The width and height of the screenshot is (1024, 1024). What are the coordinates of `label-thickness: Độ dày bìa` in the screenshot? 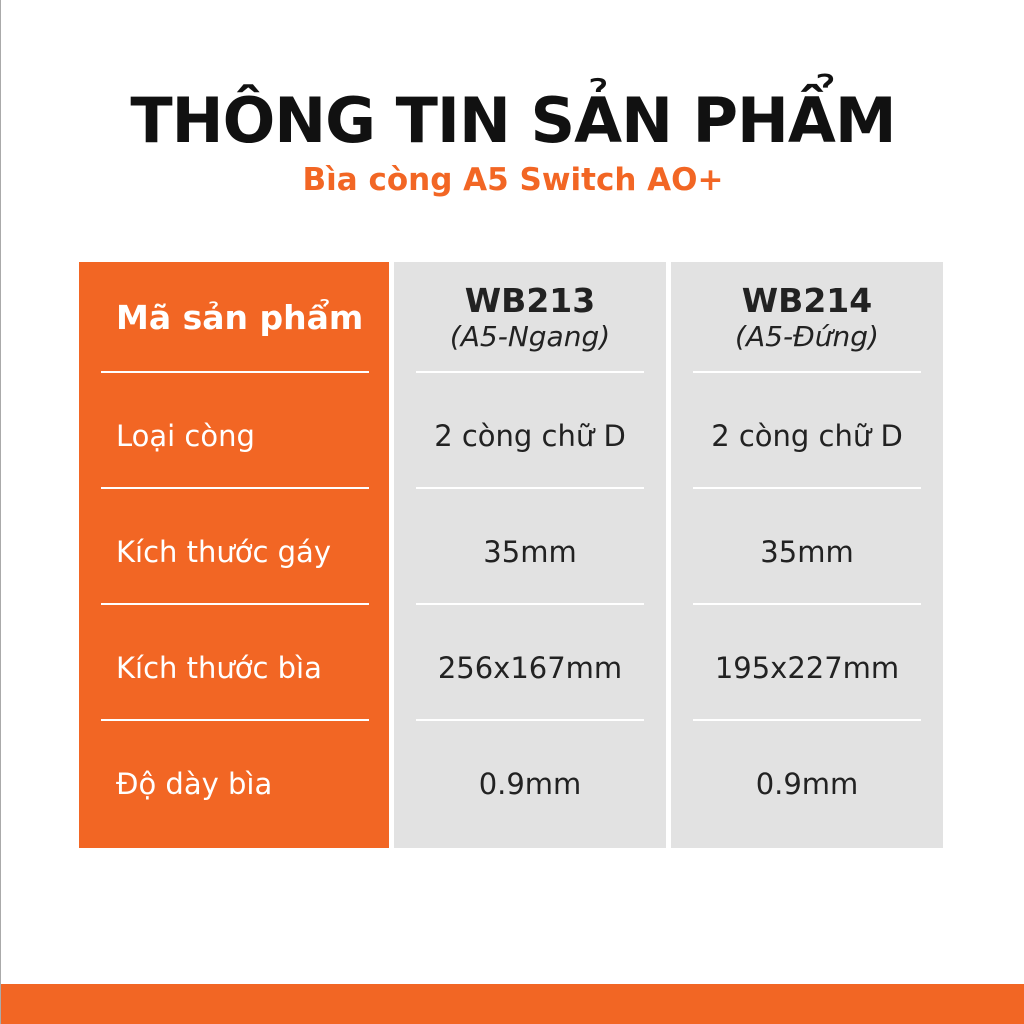 It's located at (194, 784).